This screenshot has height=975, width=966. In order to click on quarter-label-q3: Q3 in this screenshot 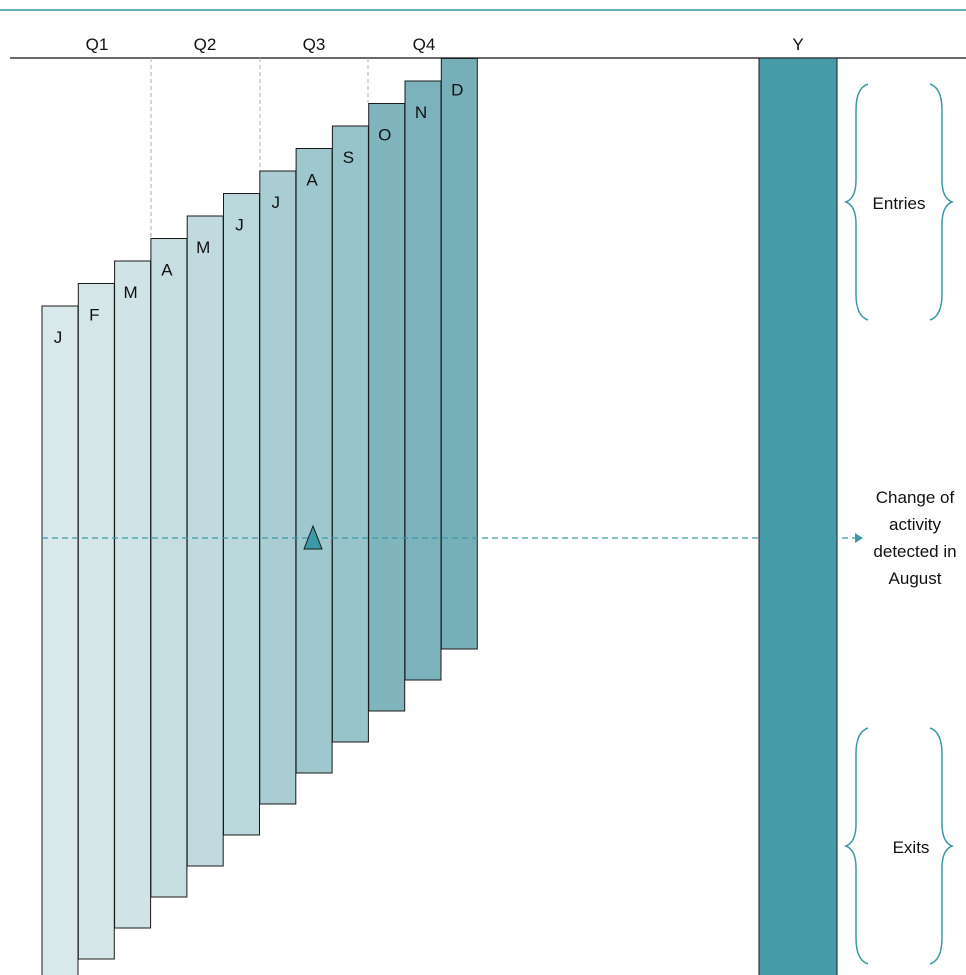, I will do `click(314, 44)`.